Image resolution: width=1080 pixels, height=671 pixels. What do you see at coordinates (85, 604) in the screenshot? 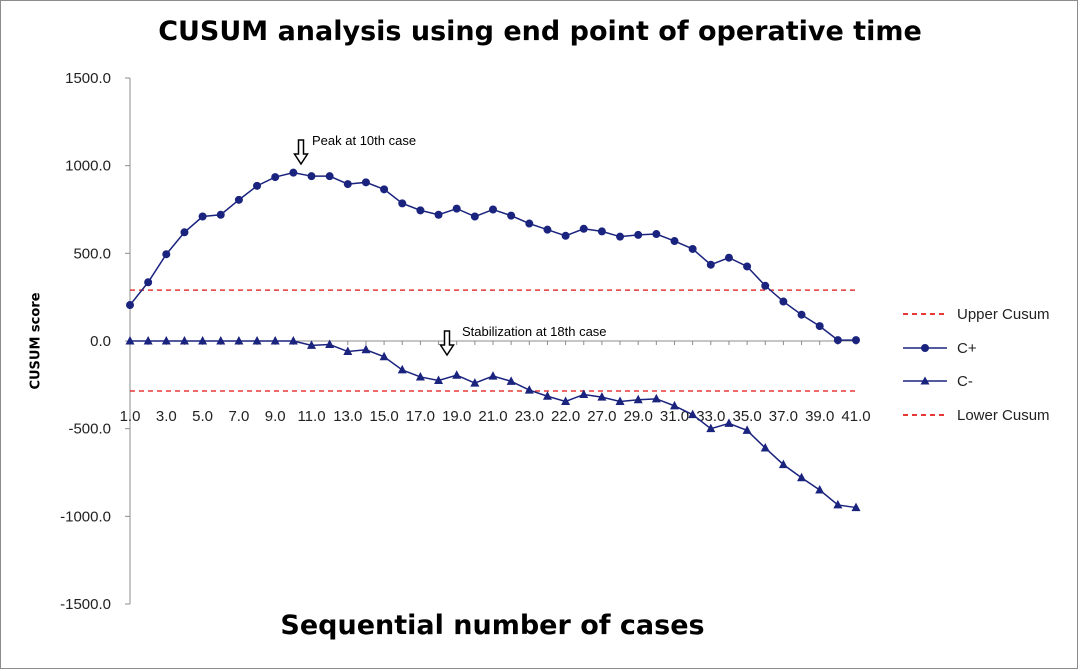
I see `y-tick-label: -1500.0` at bounding box center [85, 604].